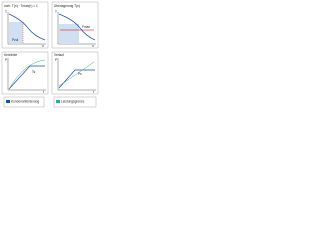  I want to click on note: Ps, so click(80, 74).